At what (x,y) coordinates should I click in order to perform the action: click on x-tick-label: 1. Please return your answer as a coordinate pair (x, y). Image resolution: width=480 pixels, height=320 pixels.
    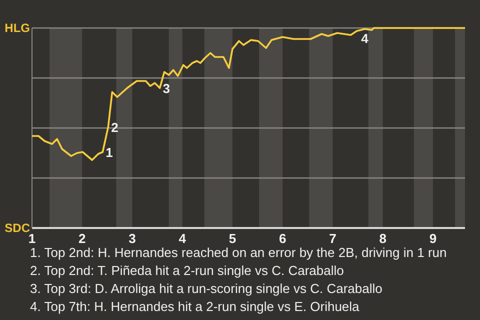
    Looking at the image, I should click on (32, 238).